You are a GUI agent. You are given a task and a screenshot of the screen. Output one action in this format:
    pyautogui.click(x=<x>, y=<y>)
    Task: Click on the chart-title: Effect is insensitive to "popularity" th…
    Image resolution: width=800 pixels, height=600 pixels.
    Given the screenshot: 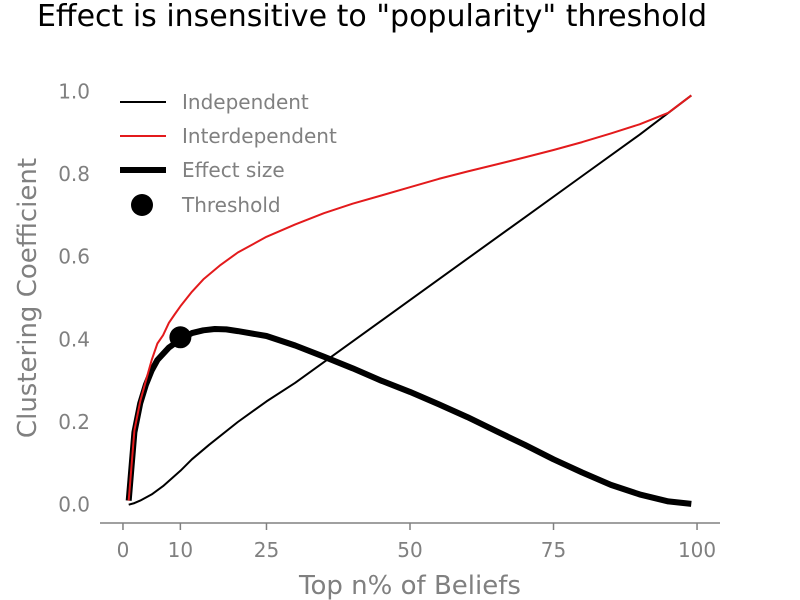 What is the action you would take?
    pyautogui.click(x=372, y=17)
    